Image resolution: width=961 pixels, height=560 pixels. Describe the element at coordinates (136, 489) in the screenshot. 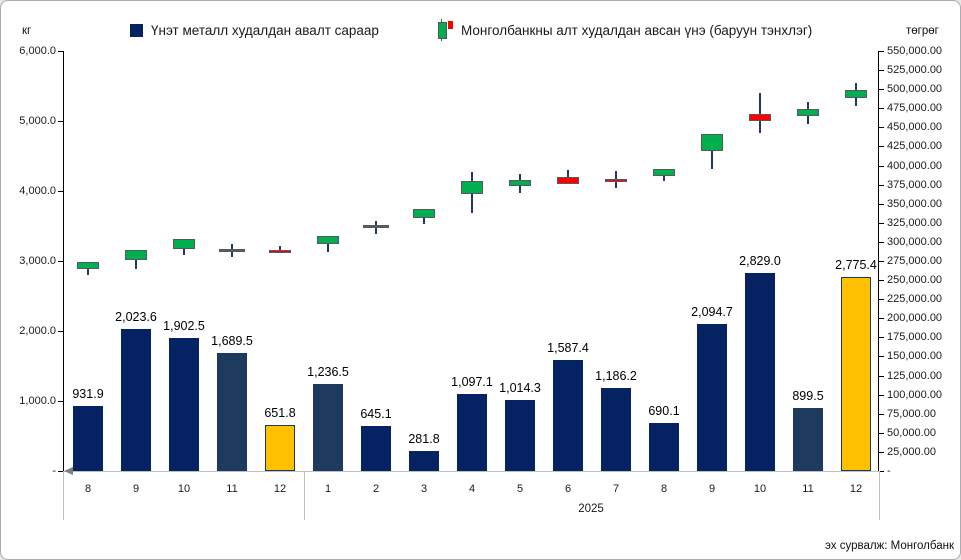

I see `x-axis-month-label: 9` at that location.